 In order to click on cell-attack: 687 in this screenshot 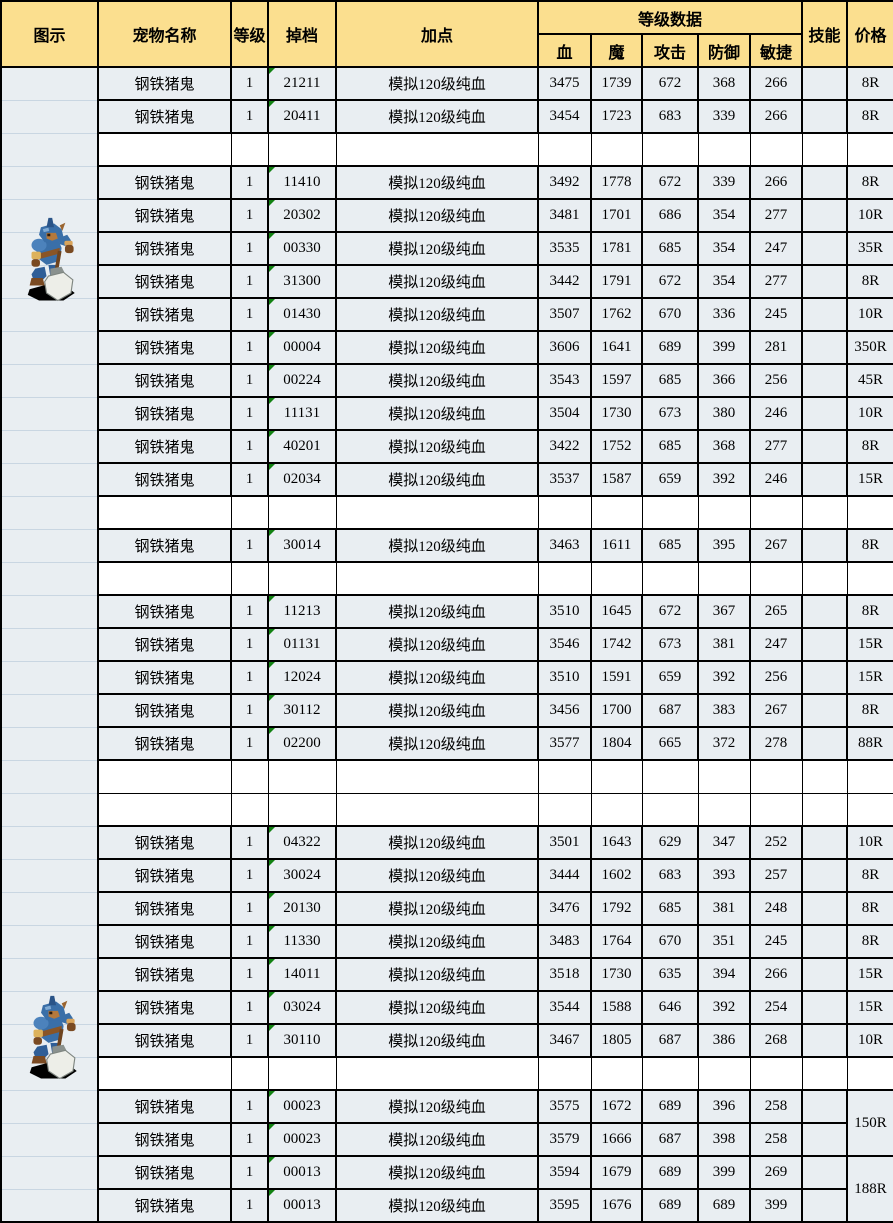, I will do `click(670, 1139)`.